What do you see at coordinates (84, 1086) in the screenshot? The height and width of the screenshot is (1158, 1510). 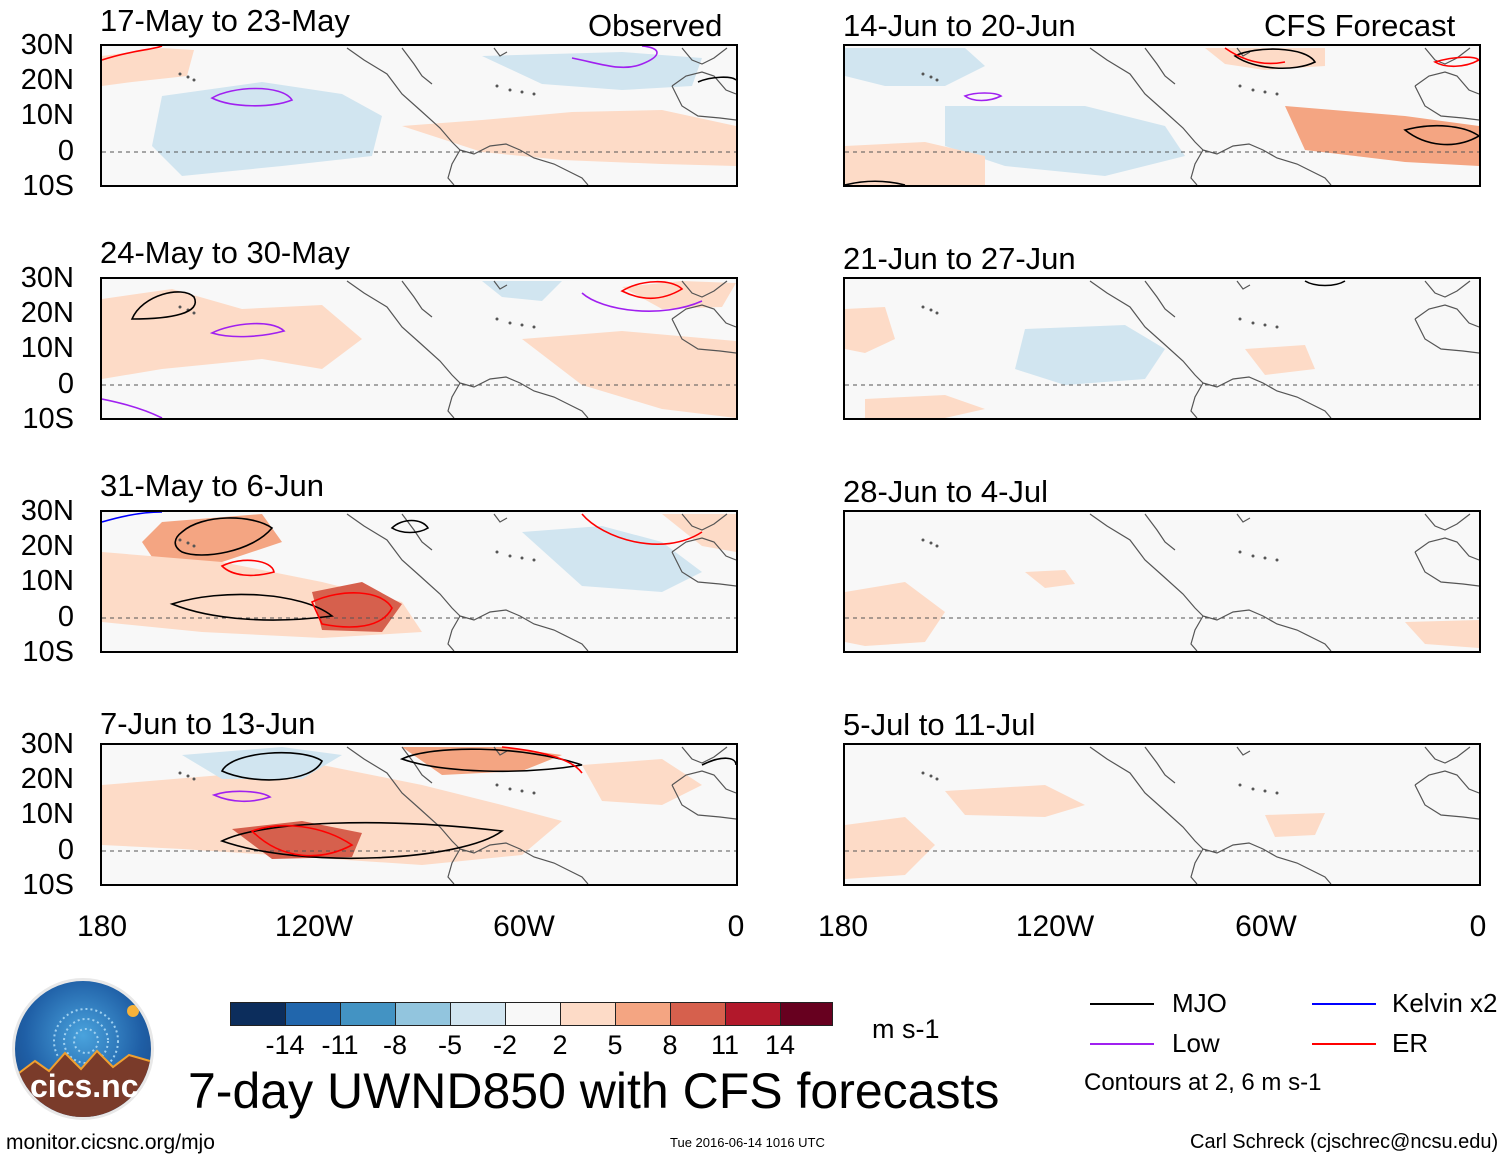 I see `logo-text: cics.nc` at bounding box center [84, 1086].